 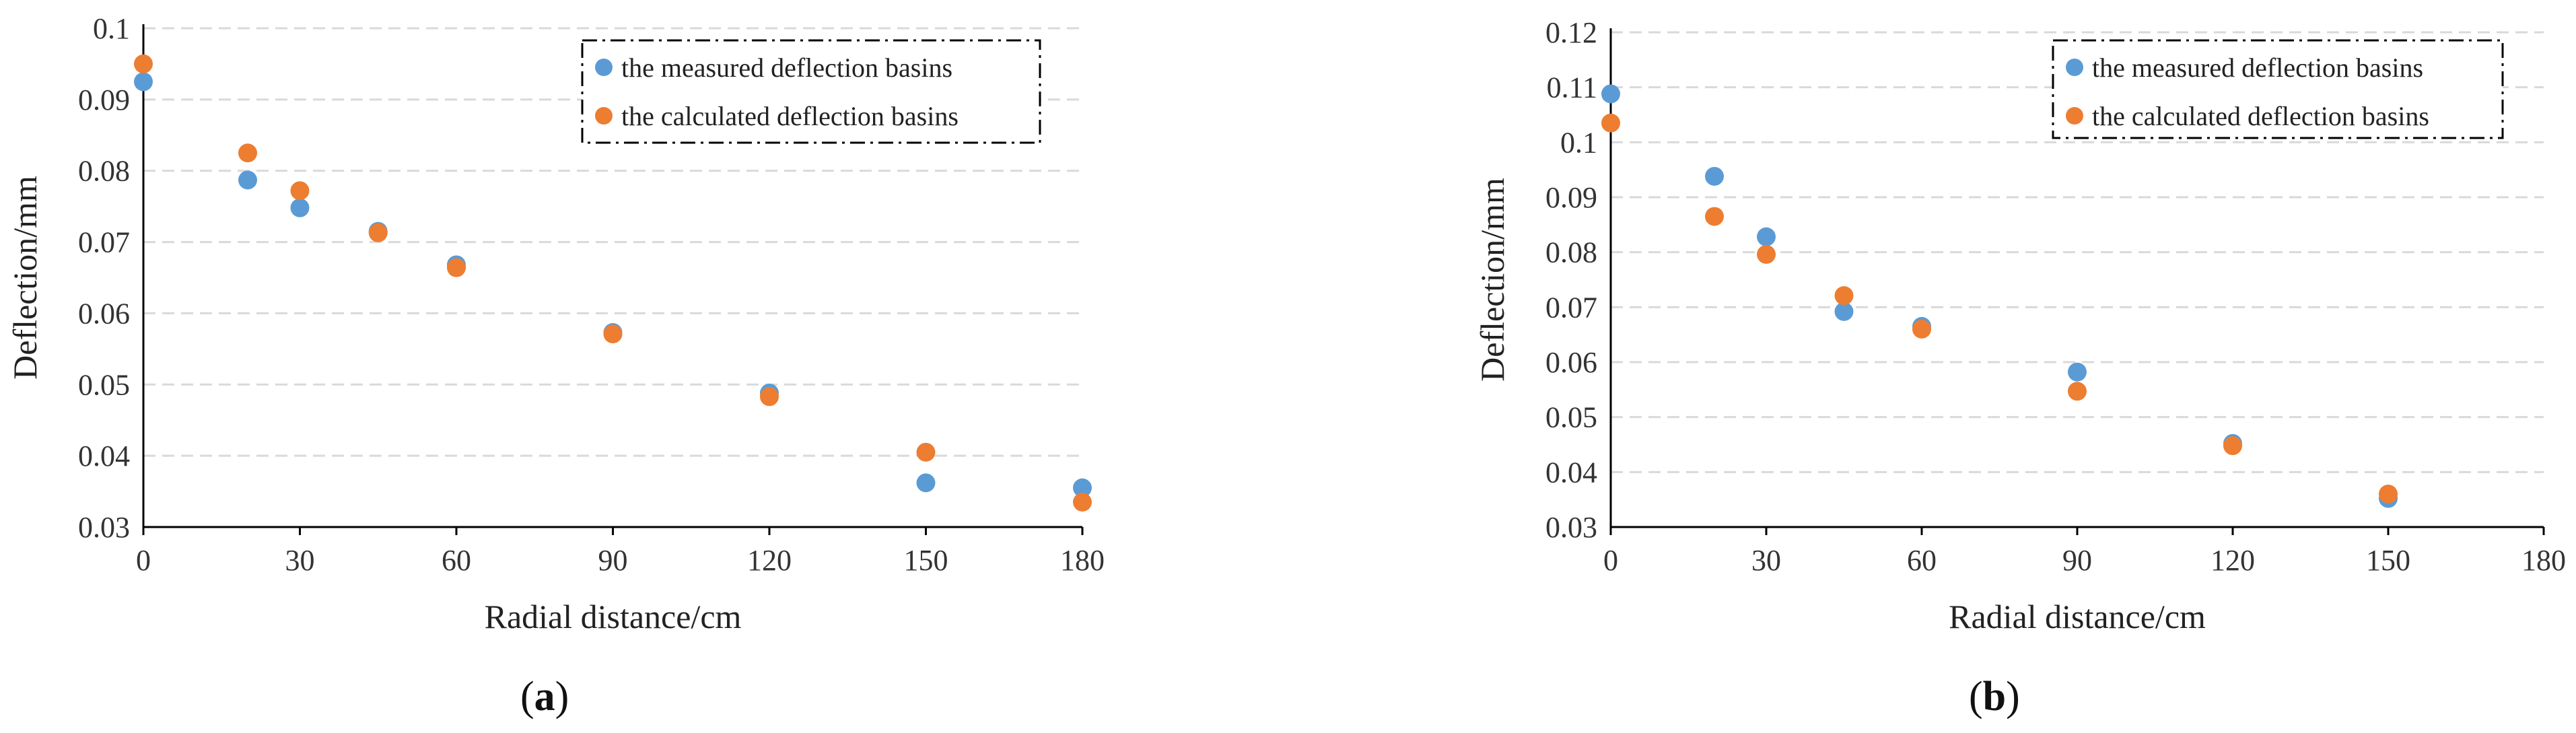 What do you see at coordinates (2013, 697) in the screenshot?
I see `caption-b-close: )` at bounding box center [2013, 697].